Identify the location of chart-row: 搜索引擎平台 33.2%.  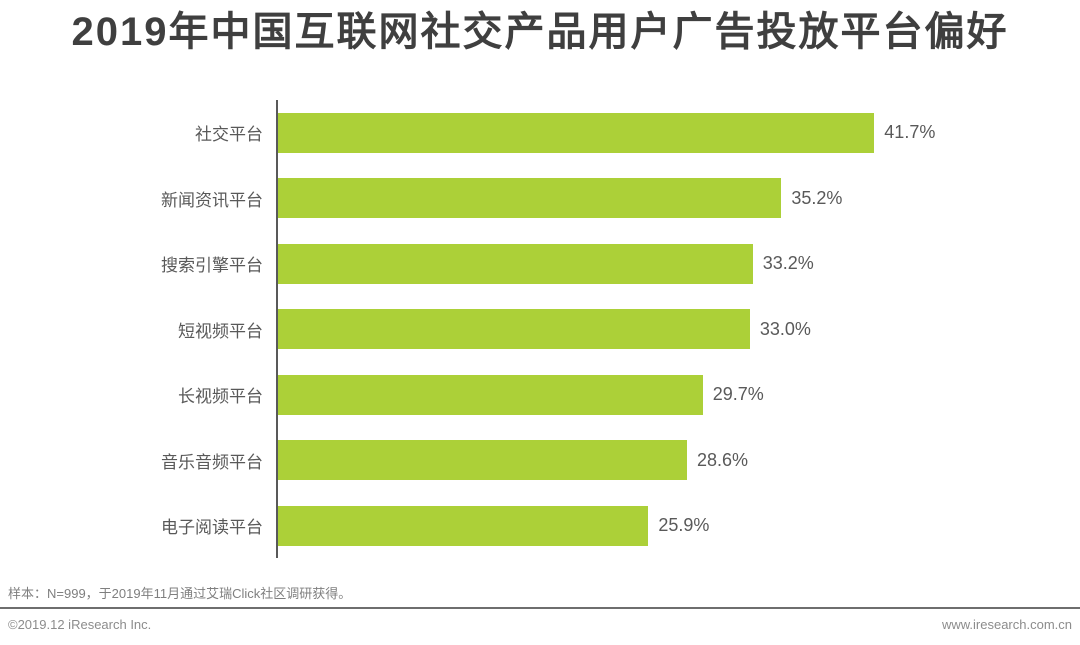
(540, 264).